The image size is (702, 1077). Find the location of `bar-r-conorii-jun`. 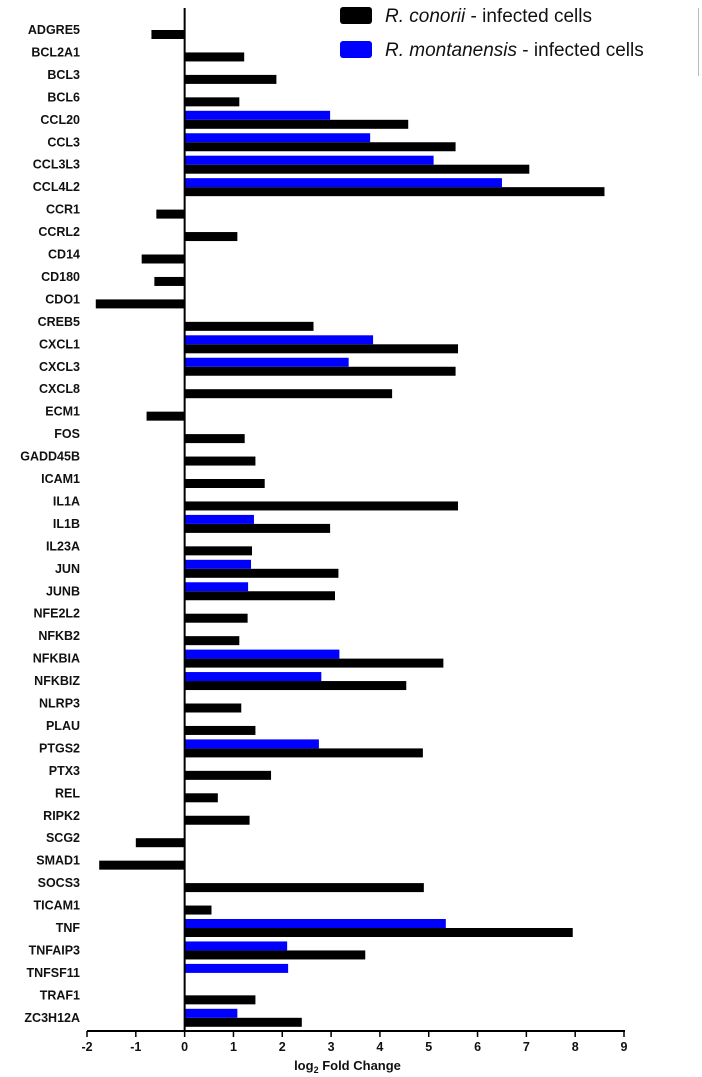

bar-r-conorii-jun is located at coordinates (261, 573).